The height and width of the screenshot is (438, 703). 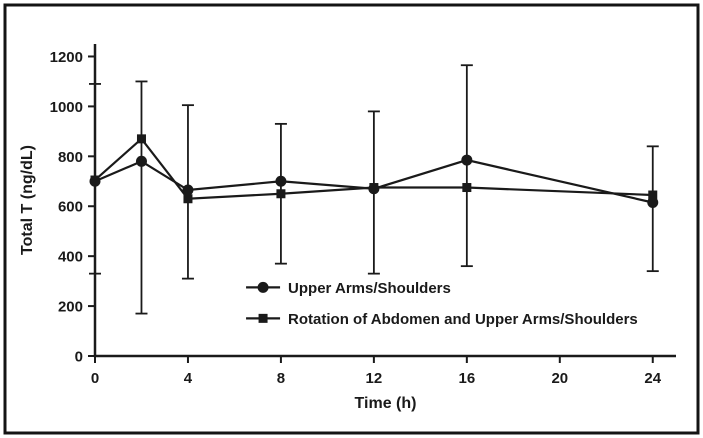 I want to click on x-tick-label: 24, so click(x=652, y=378).